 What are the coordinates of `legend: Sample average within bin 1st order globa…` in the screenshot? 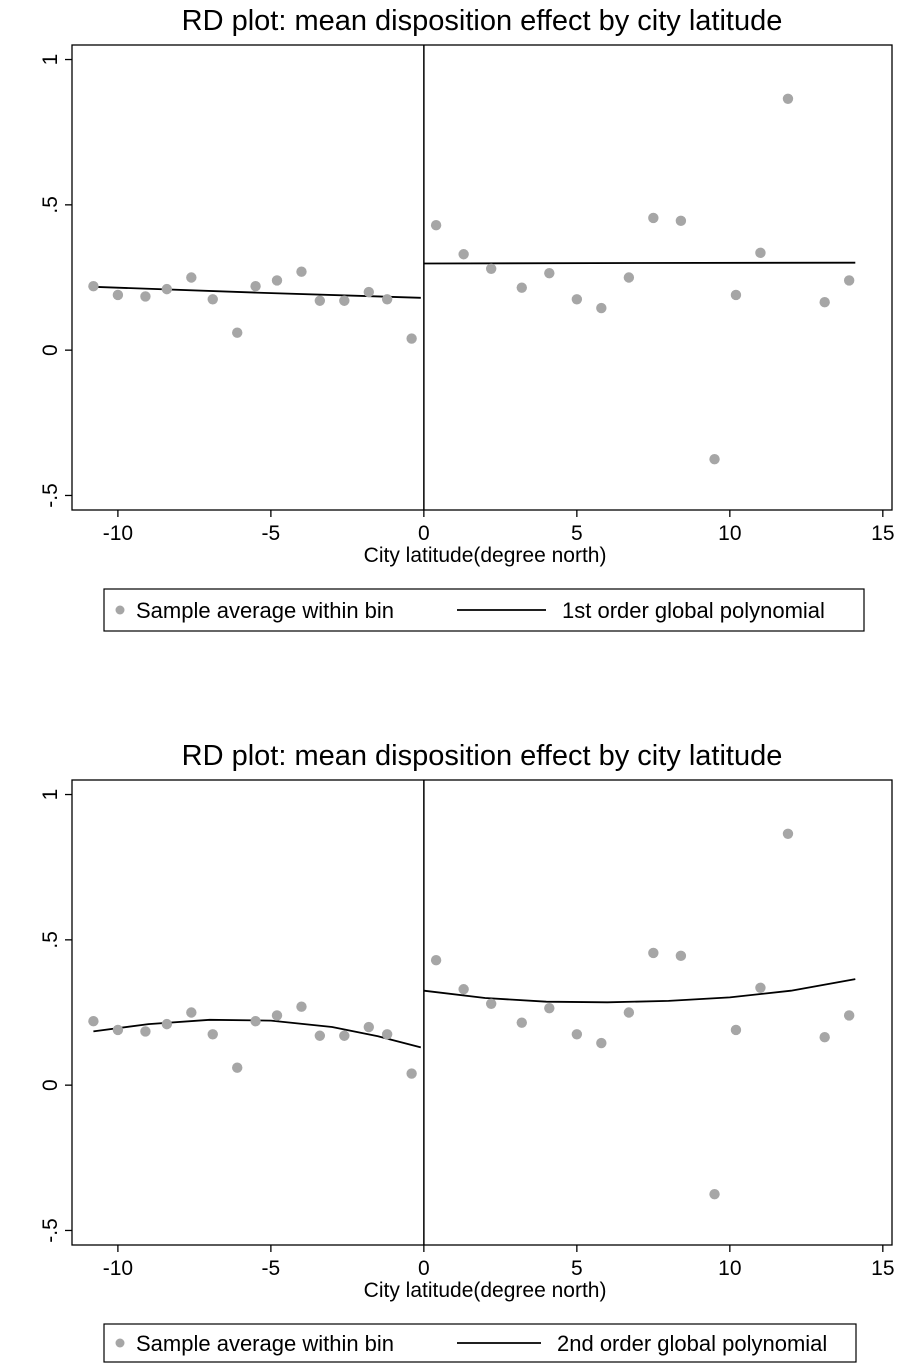 It's located at (484, 610).